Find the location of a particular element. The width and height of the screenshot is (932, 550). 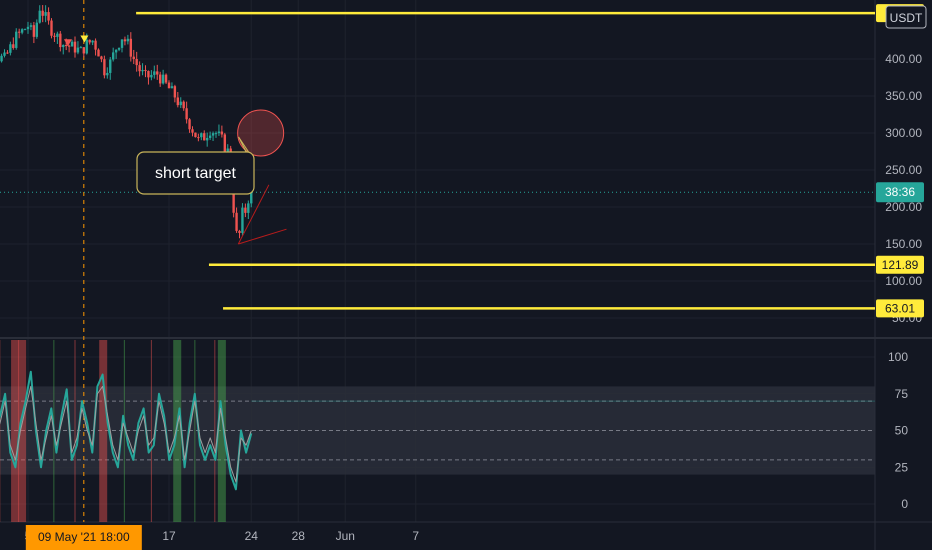

time-tick-label: 24 is located at coordinates (252, 536).